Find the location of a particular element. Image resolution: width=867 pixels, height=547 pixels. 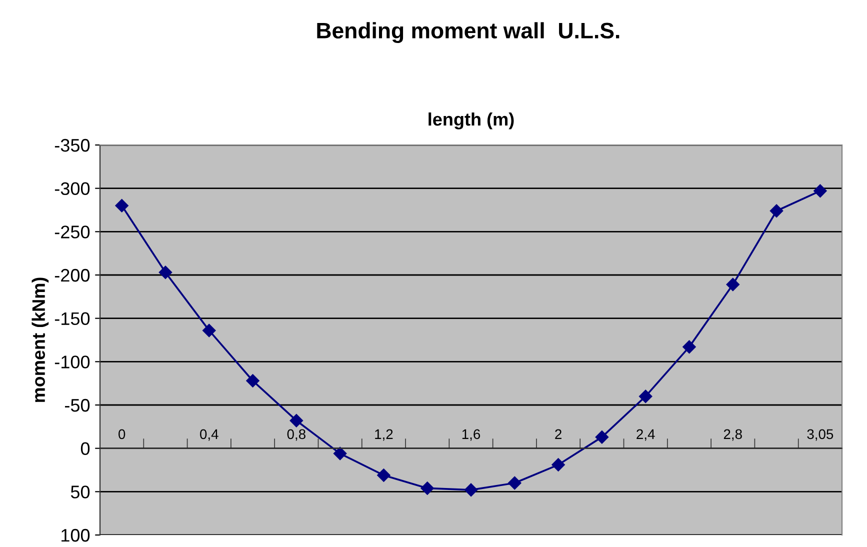

x-tick-label: 1,2 is located at coordinates (384, 435).